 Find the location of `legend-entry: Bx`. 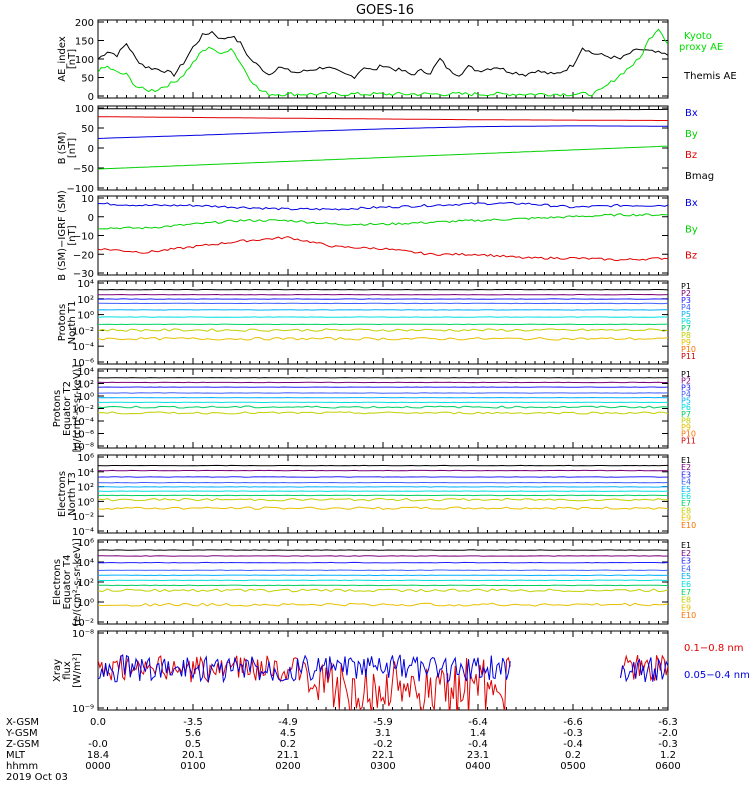

legend-entry: Bx is located at coordinates (691, 113).